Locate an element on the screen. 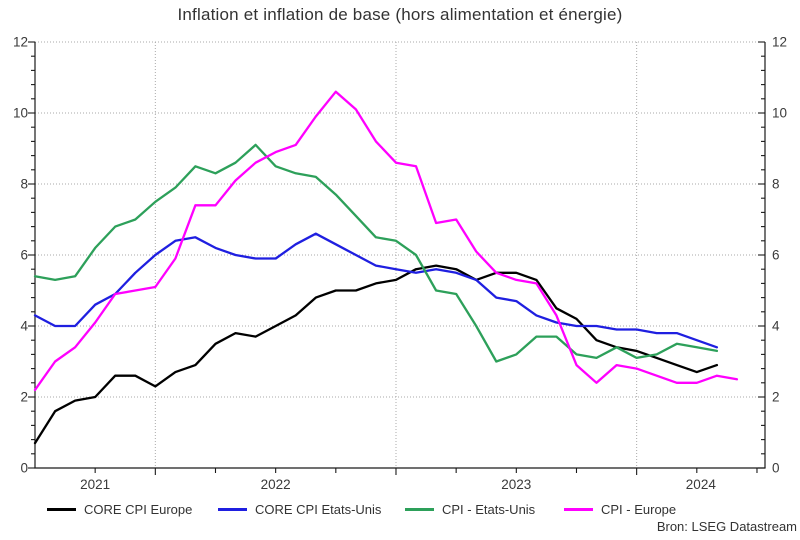 The height and width of the screenshot is (540, 800). y-axis-label-left: 0 is located at coordinates (24, 468).